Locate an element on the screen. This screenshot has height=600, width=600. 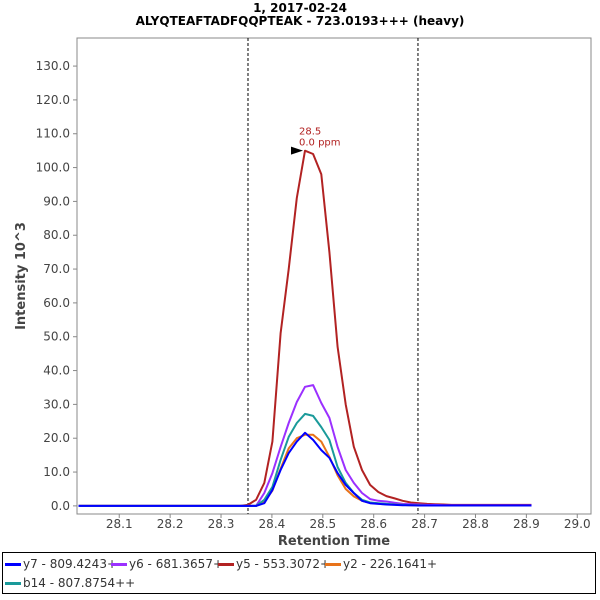
peak-arrow-icon is located at coordinates (296, 150).